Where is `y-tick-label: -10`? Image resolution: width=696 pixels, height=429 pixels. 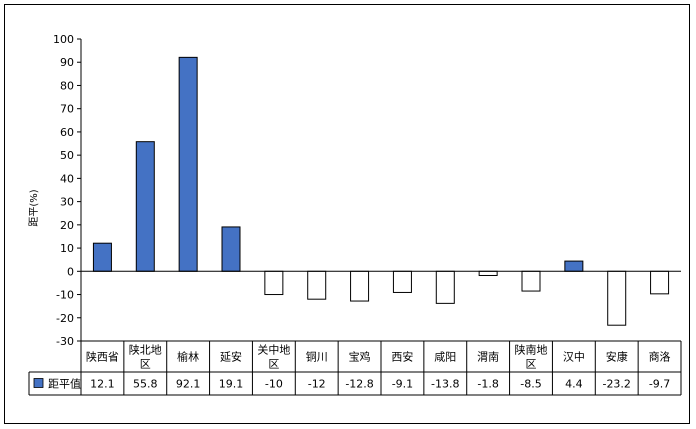
y-tick-label: -10 is located at coordinates (65, 295).